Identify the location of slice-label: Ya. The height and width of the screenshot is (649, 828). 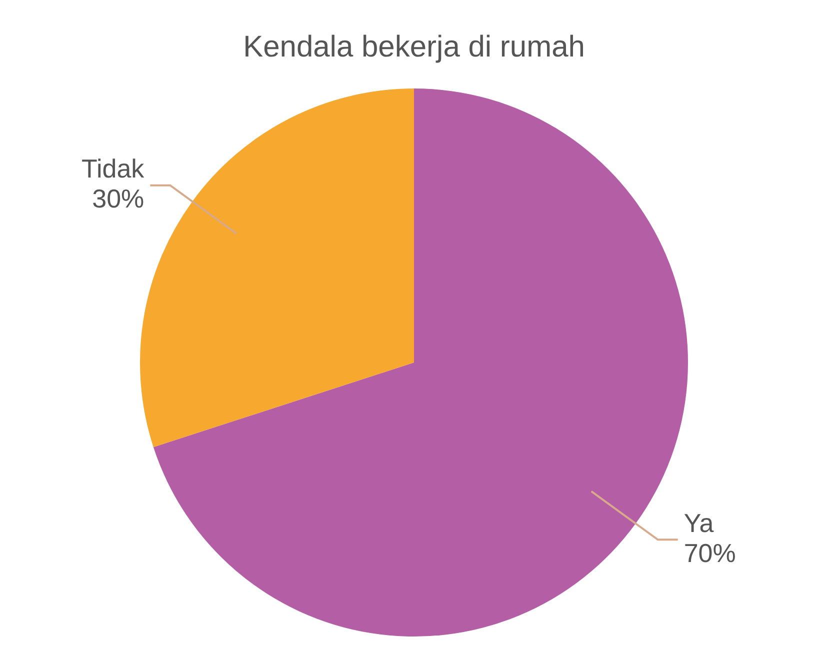
(699, 523).